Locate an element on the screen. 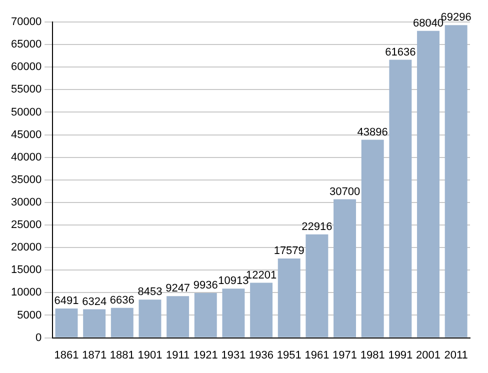 The height and width of the screenshot is (373, 488). y-tick-label: 60000 is located at coordinates (26, 67).